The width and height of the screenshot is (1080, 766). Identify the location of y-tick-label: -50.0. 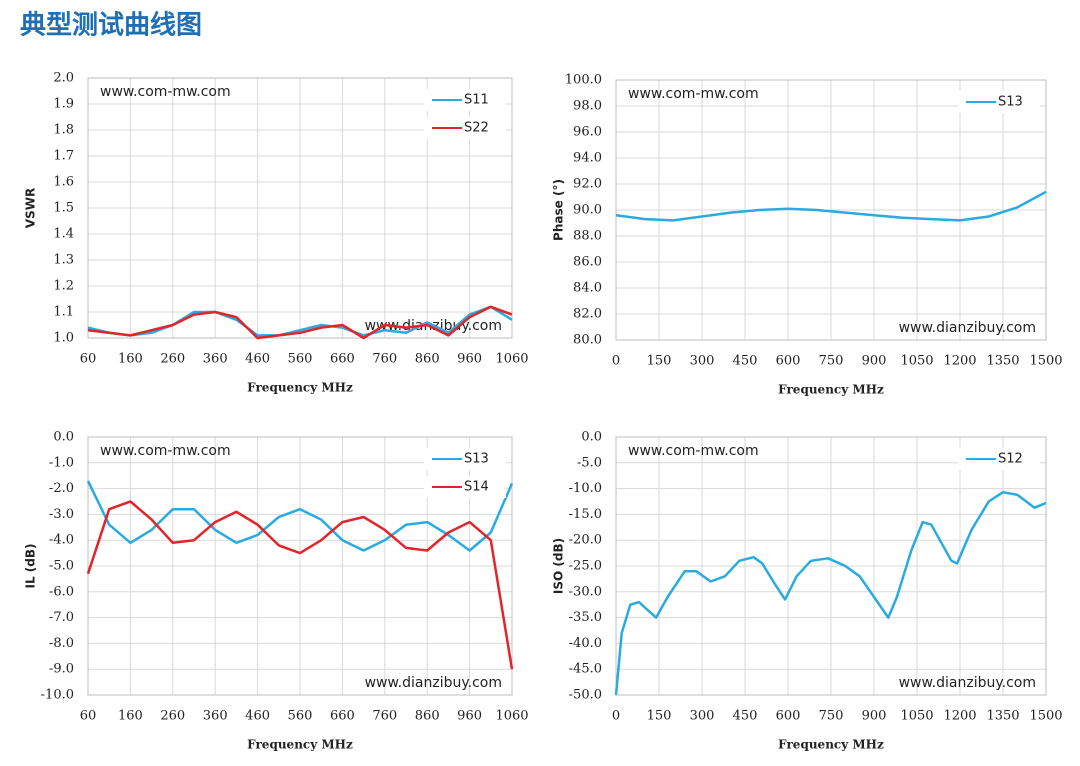
(585, 695).